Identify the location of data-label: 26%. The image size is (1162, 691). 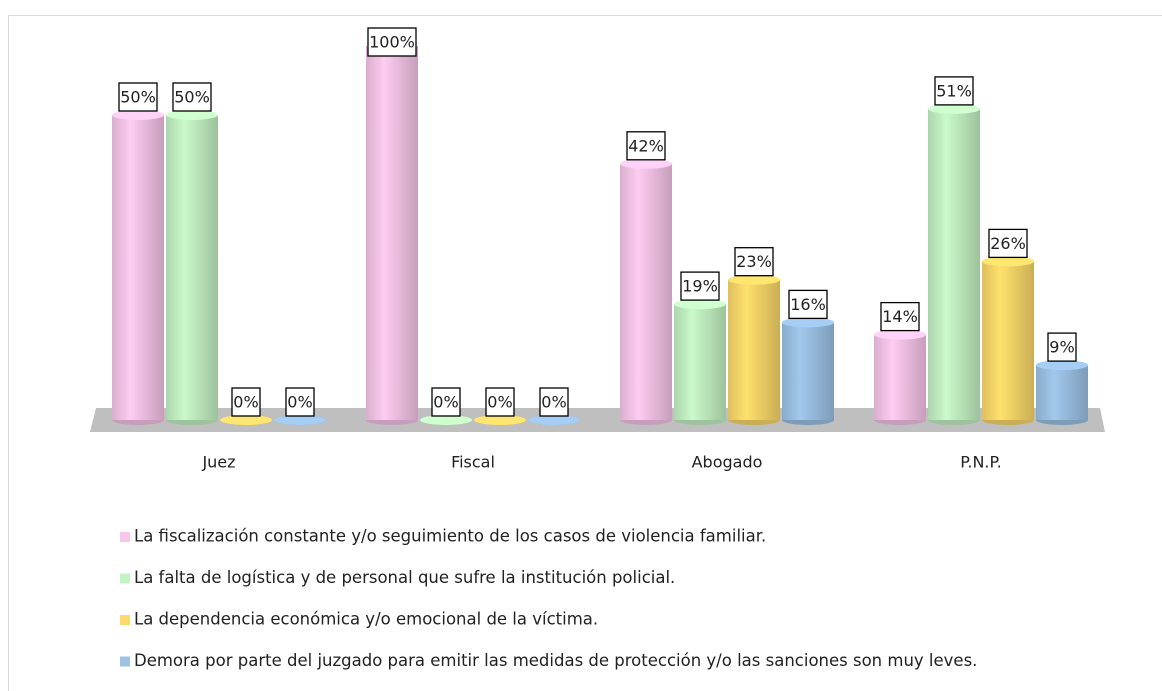
(1008, 243).